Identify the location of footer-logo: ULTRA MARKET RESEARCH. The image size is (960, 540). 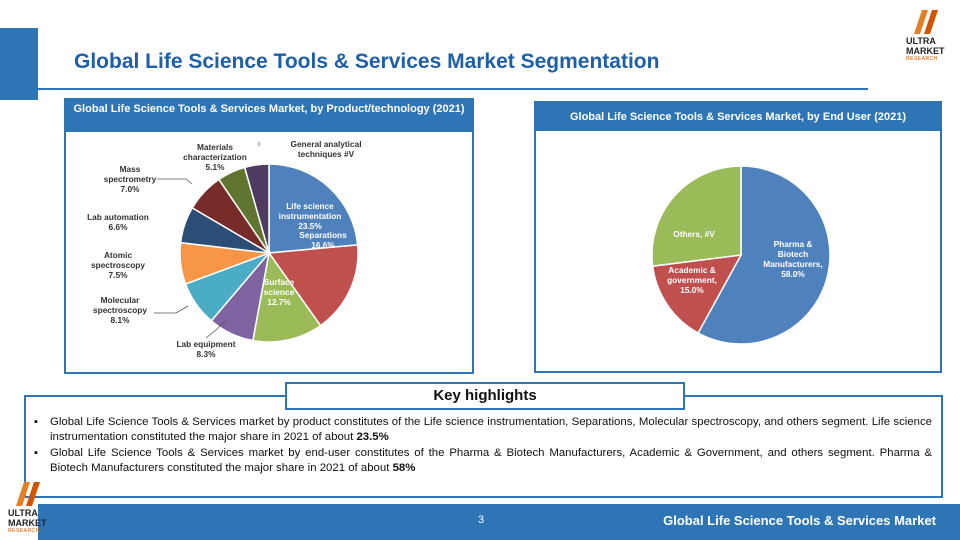
(32, 508).